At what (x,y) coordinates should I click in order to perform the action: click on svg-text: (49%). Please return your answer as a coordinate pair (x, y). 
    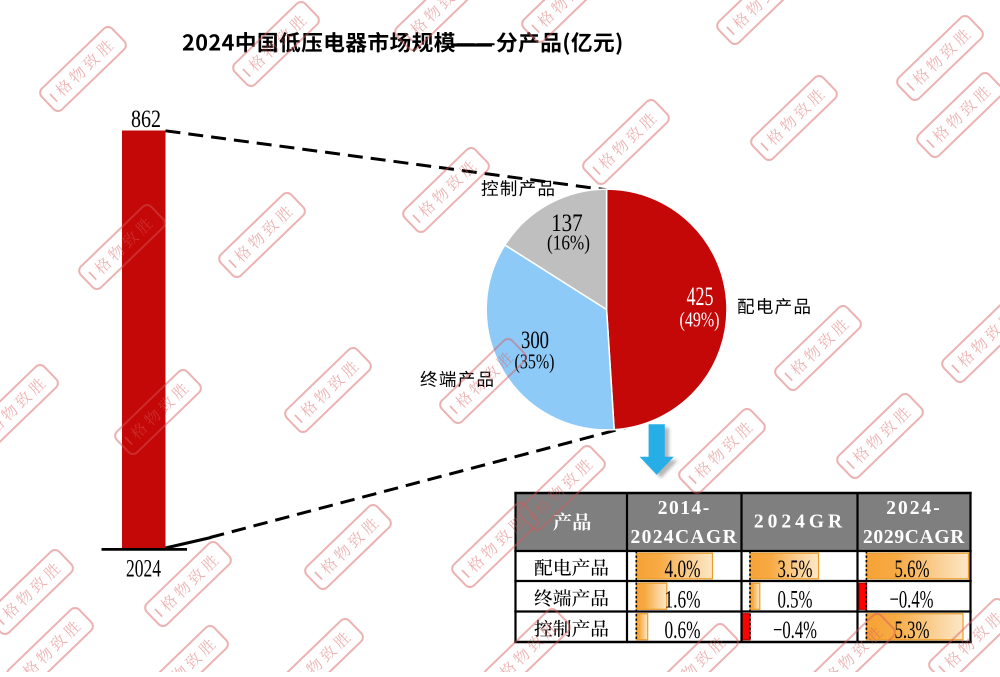
    Looking at the image, I should click on (700, 320).